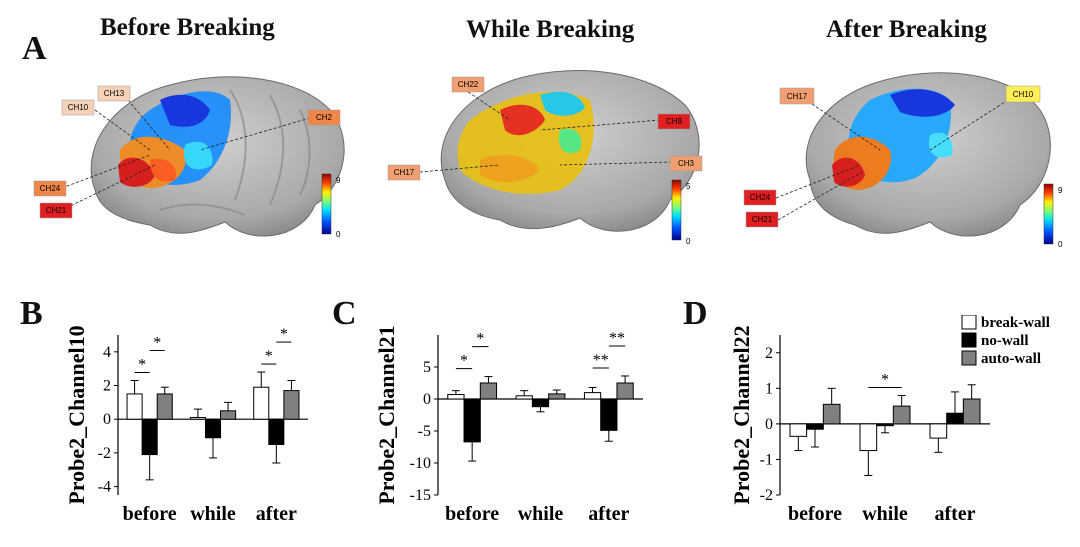 The height and width of the screenshot is (547, 1080). What do you see at coordinates (674, 121) in the screenshot?
I see `channel-label: CH9` at bounding box center [674, 121].